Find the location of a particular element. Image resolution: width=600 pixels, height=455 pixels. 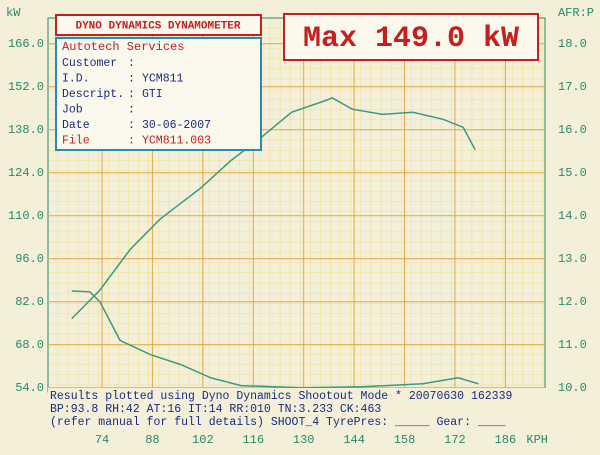

max-box is located at coordinates (411, 37).